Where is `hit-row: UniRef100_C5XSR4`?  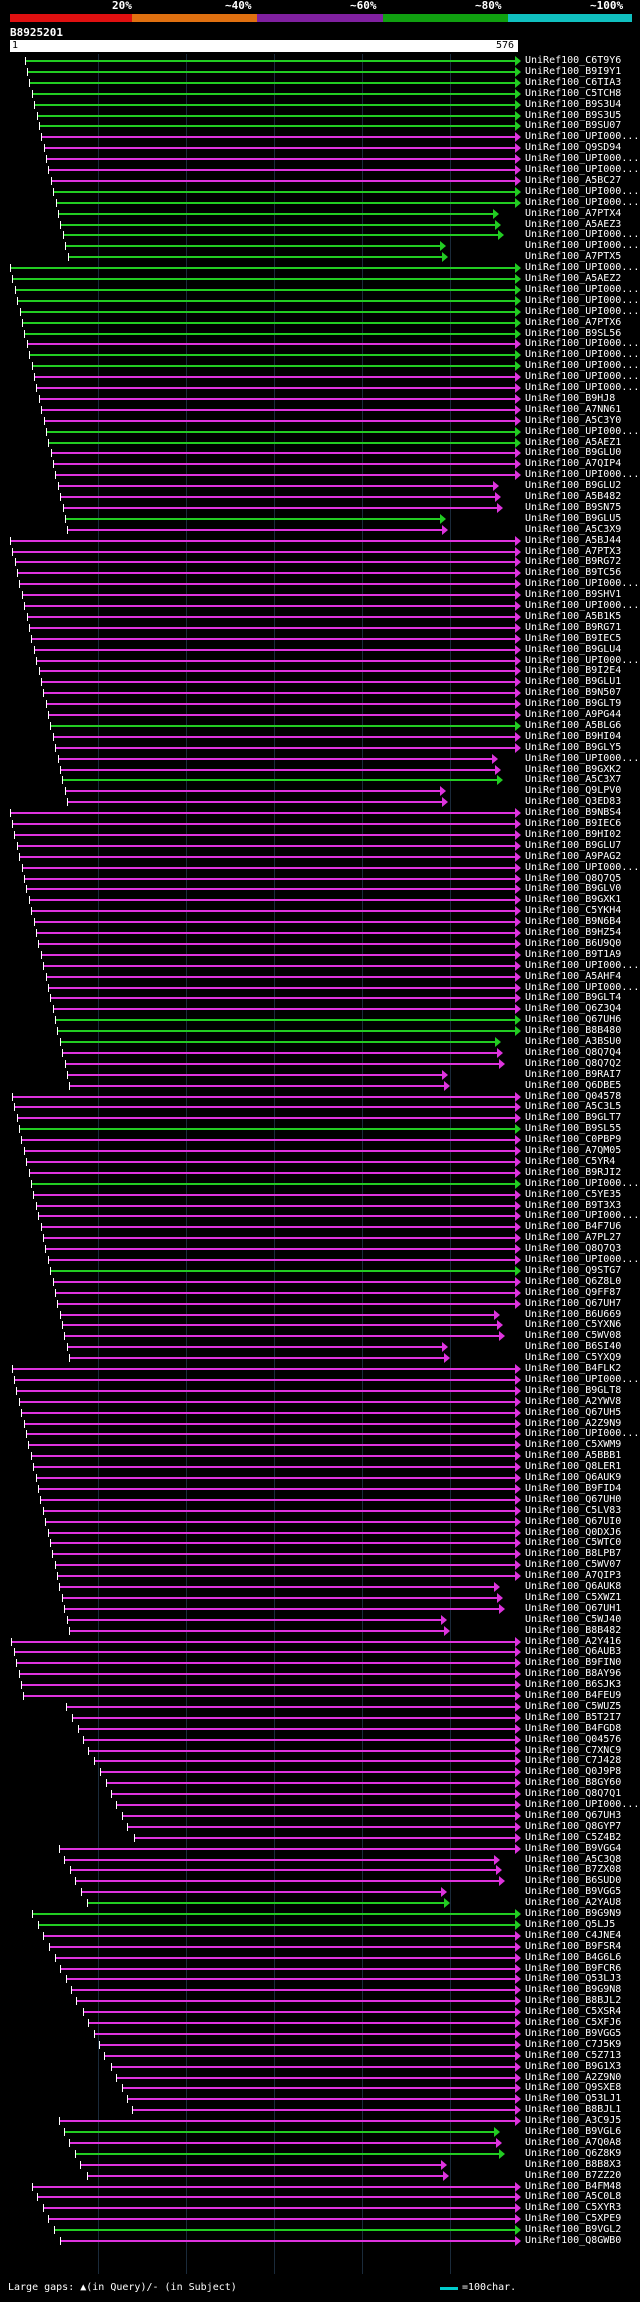 hit-row: UniRef100_C5XSR4 is located at coordinates (320, 2012).